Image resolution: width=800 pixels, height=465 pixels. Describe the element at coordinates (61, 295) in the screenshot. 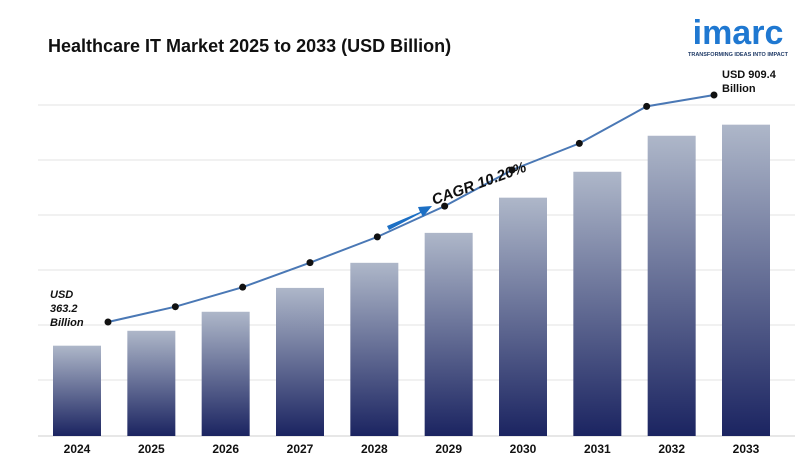

I see `start-label: USD` at that location.